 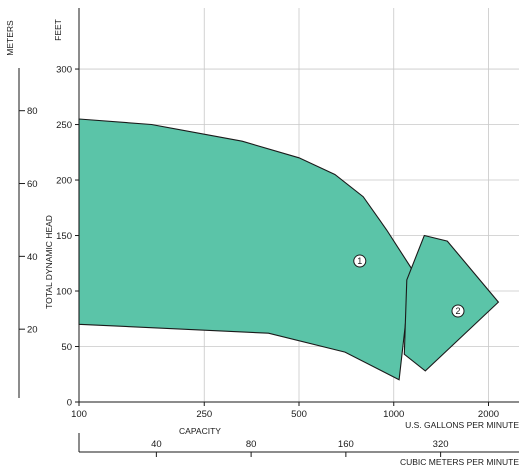 What do you see at coordinates (441, 444) in the screenshot?
I see `x2-tick-label-320: 320` at bounding box center [441, 444].